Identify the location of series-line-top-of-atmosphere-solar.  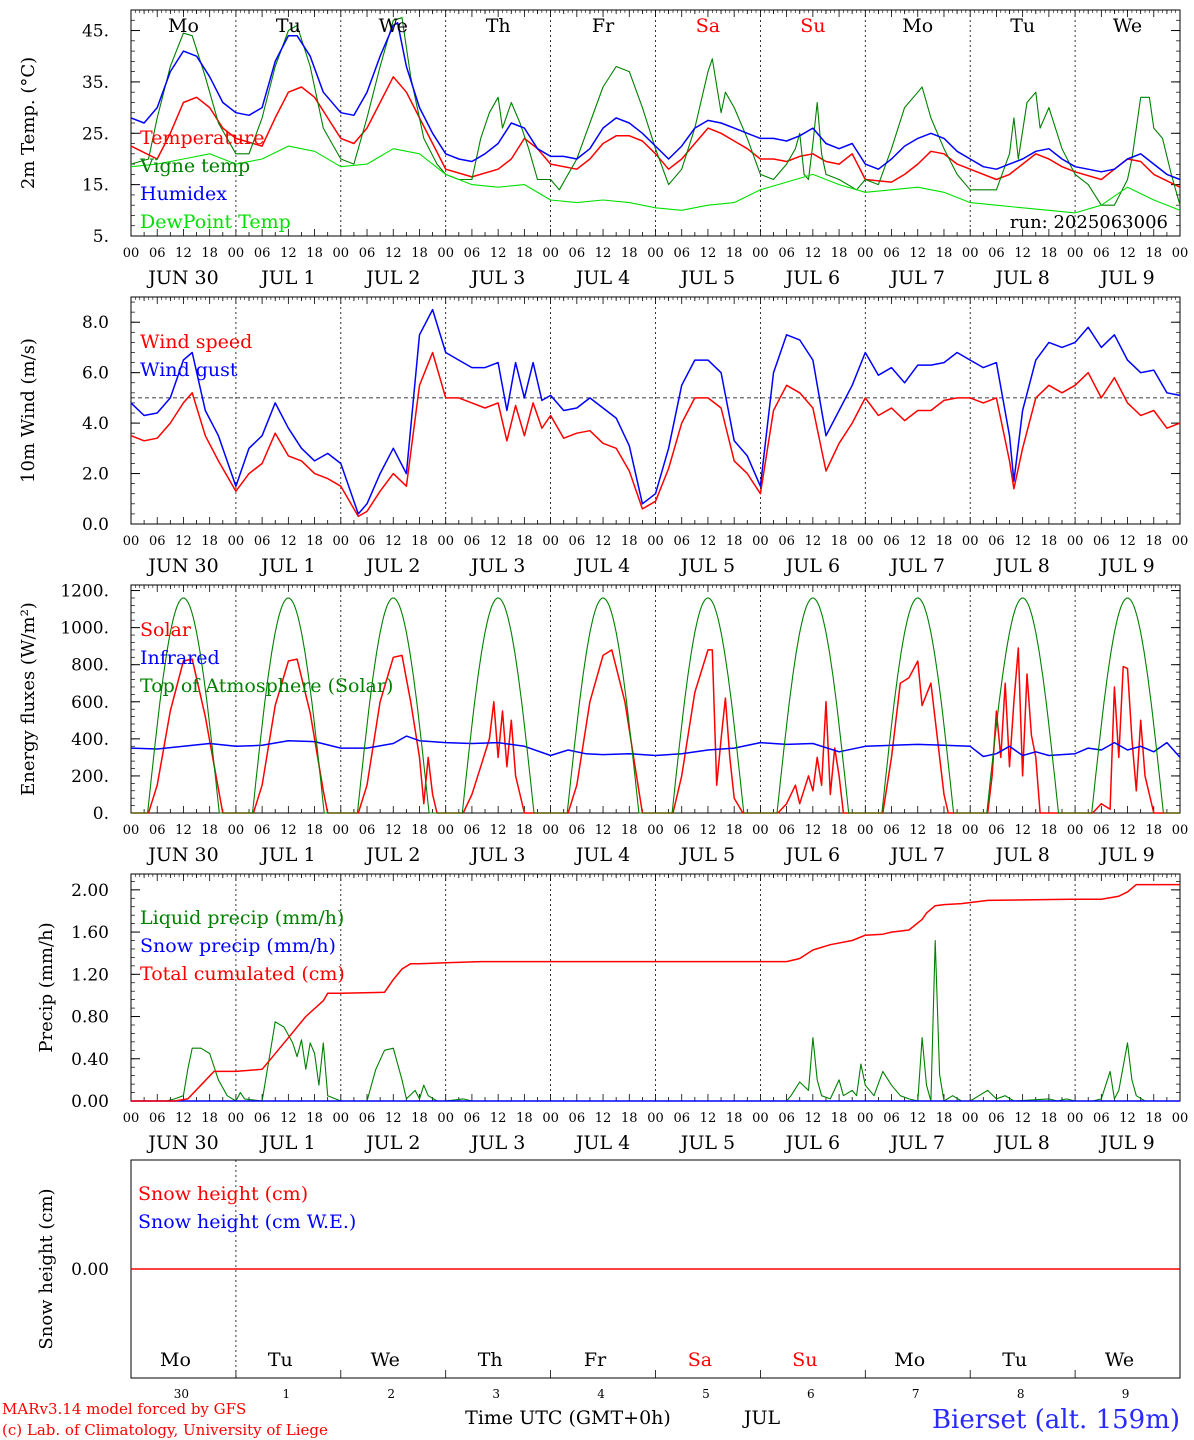
(655, 705).